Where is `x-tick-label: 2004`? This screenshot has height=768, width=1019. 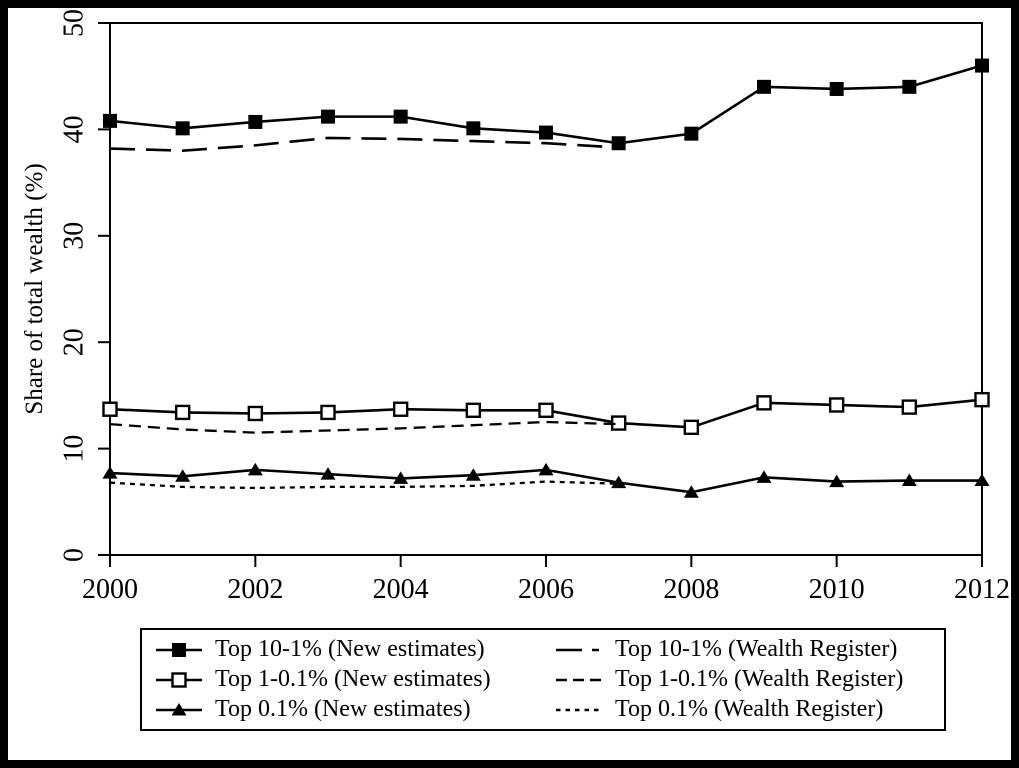
x-tick-label: 2004 is located at coordinates (401, 589).